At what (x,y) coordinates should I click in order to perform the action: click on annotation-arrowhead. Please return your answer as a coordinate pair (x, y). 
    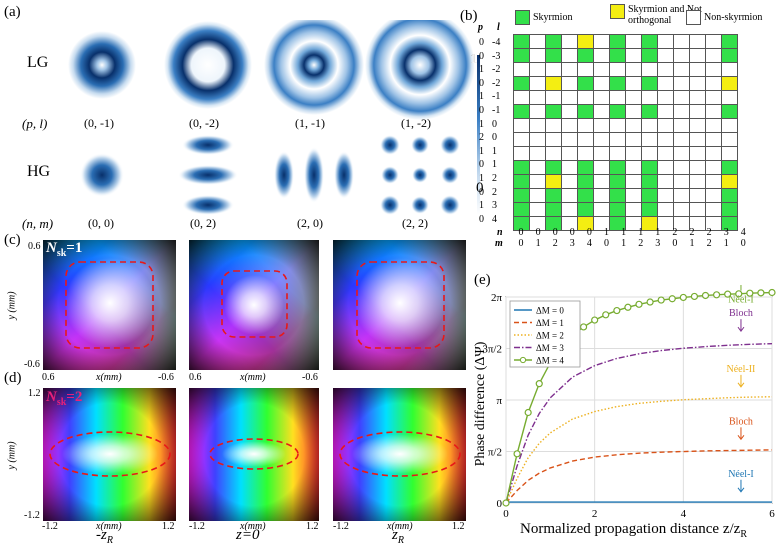
    Looking at the image, I should click on (741, 490).